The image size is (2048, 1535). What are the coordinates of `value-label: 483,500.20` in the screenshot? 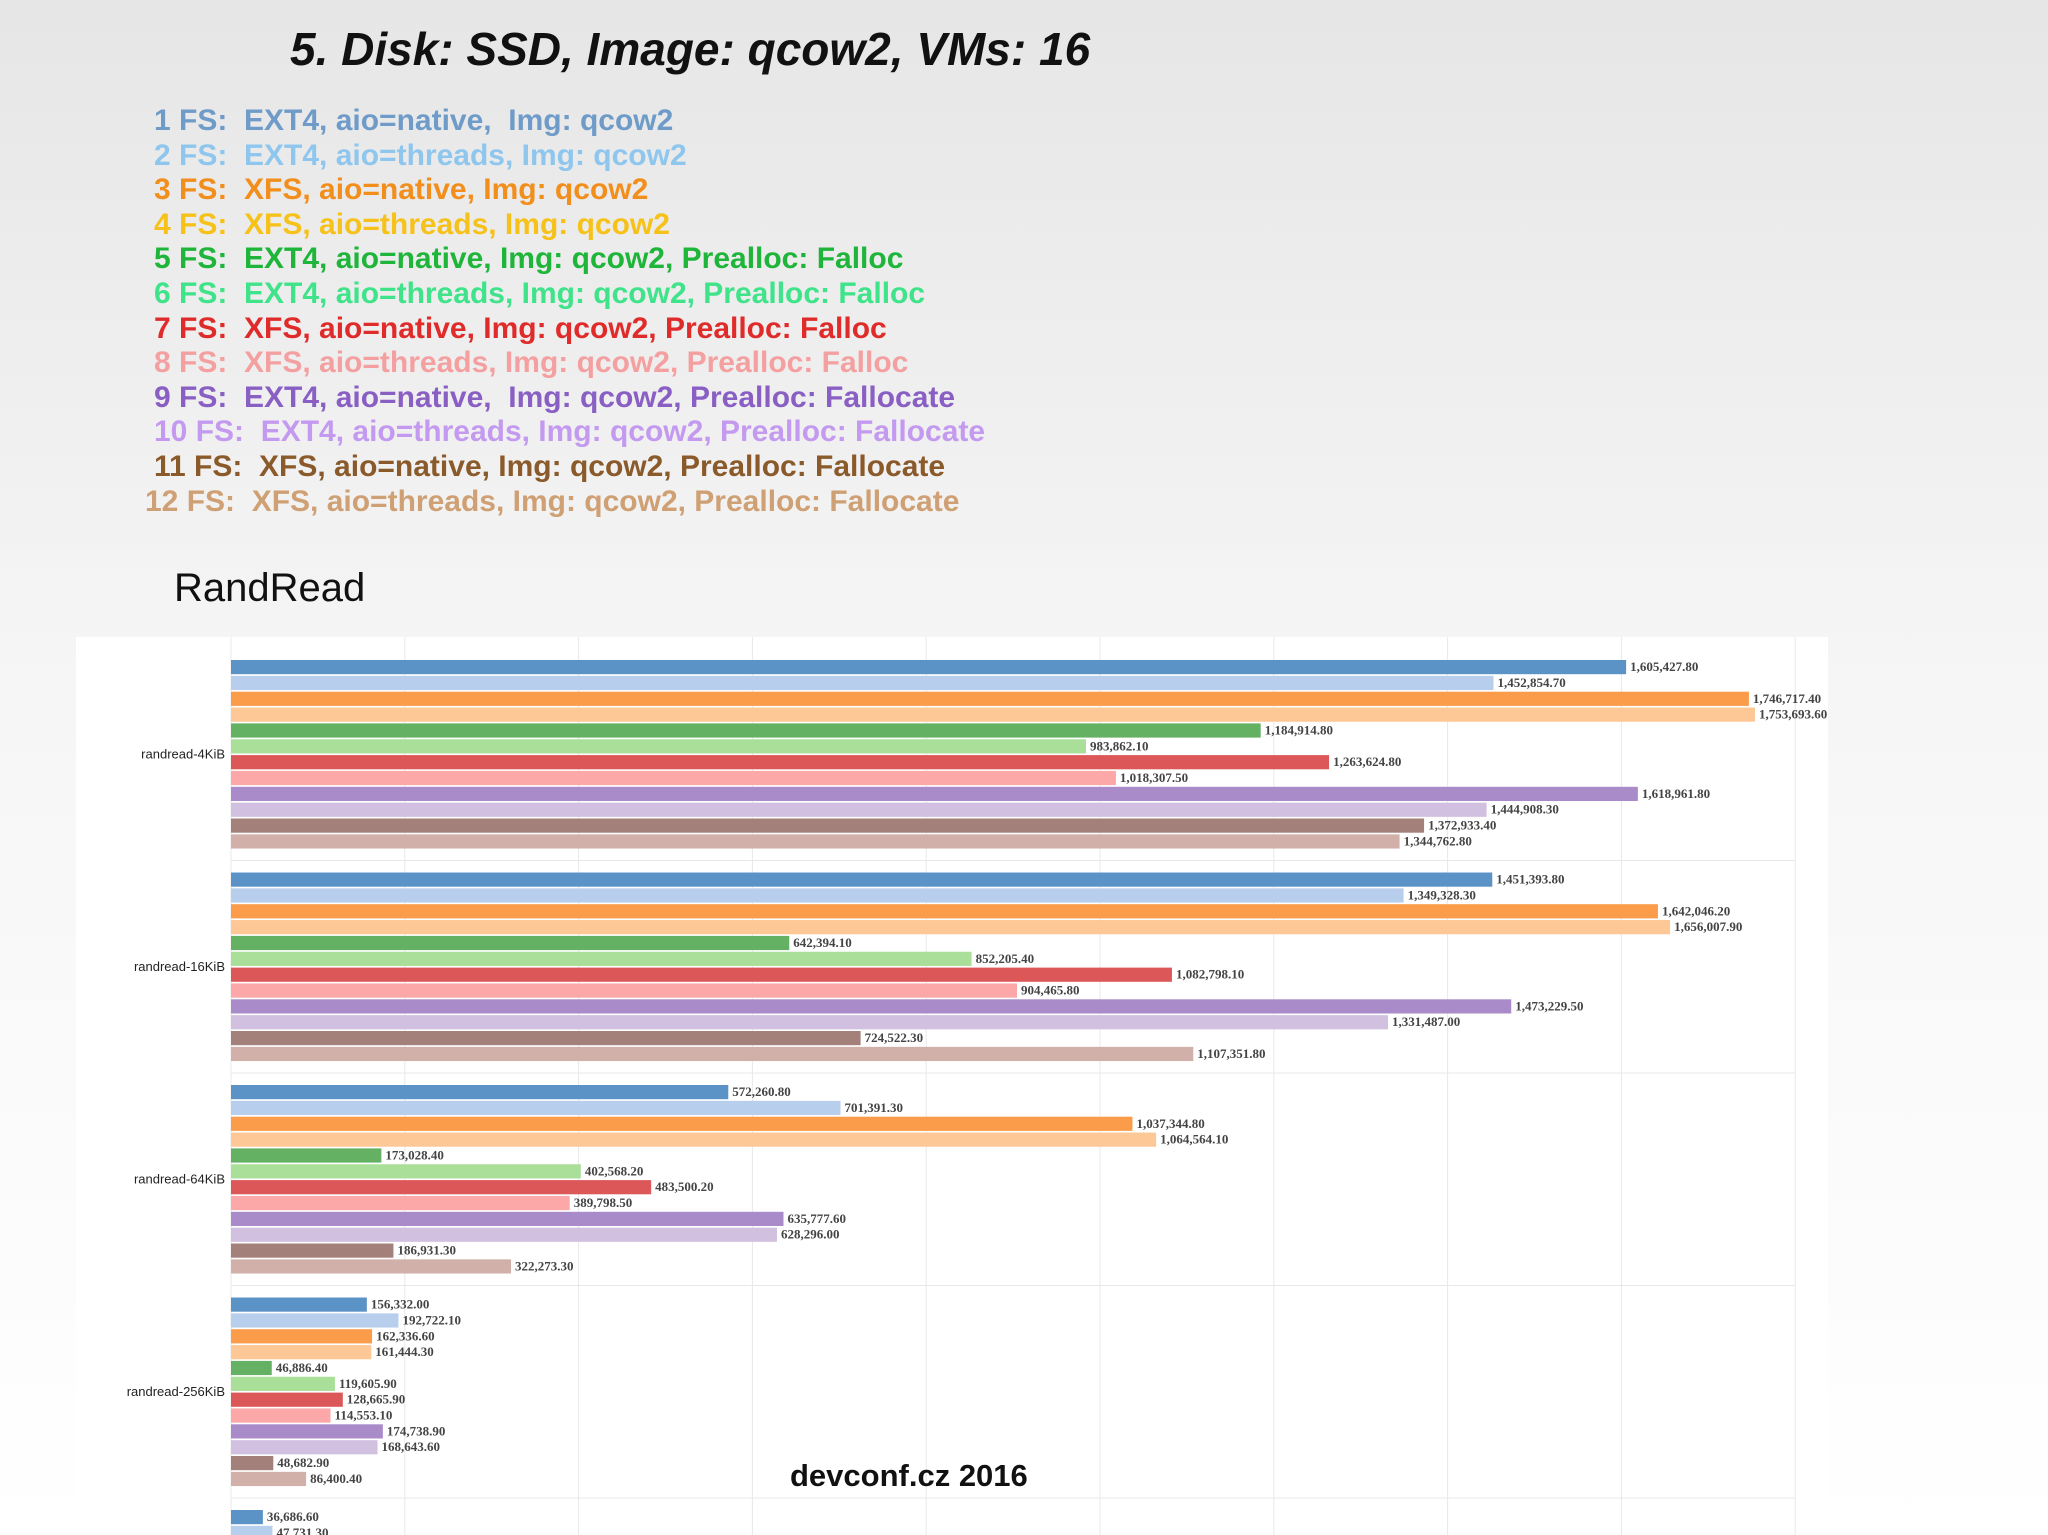 It's located at (684, 1186).